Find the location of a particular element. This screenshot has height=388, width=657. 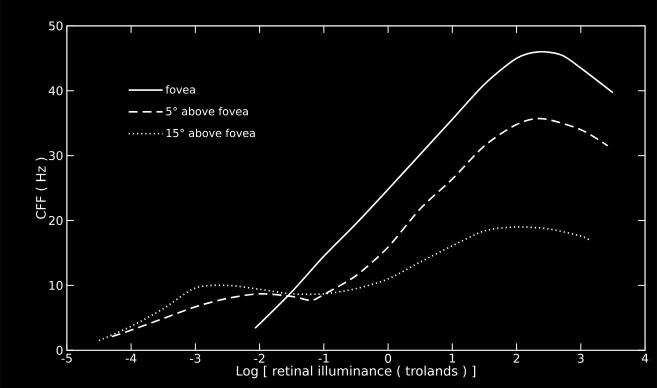

y-tick-label: 40 is located at coordinates (55, 91).